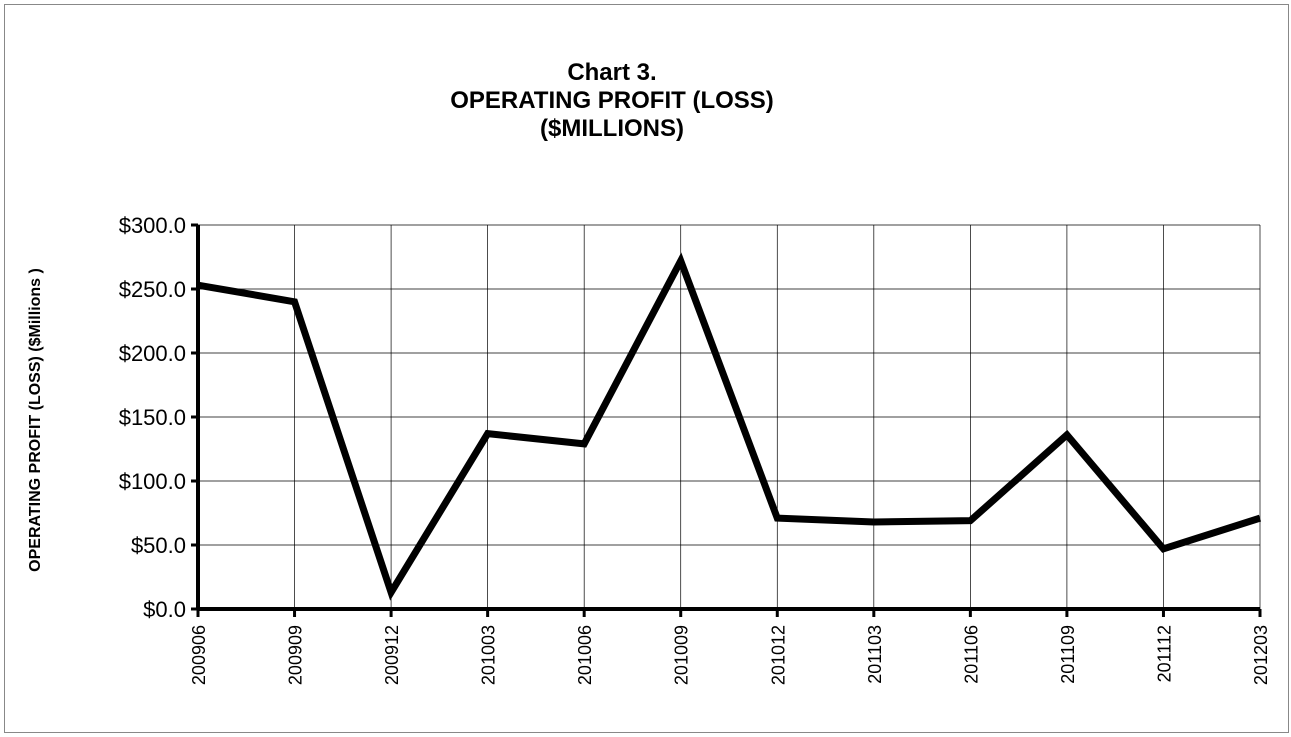 This screenshot has width=1291, height=737. Describe the element at coordinates (35, 420) in the screenshot. I see `y-axis-label: OPERATING PROFIT (LOSS) ($Millions )` at that location.